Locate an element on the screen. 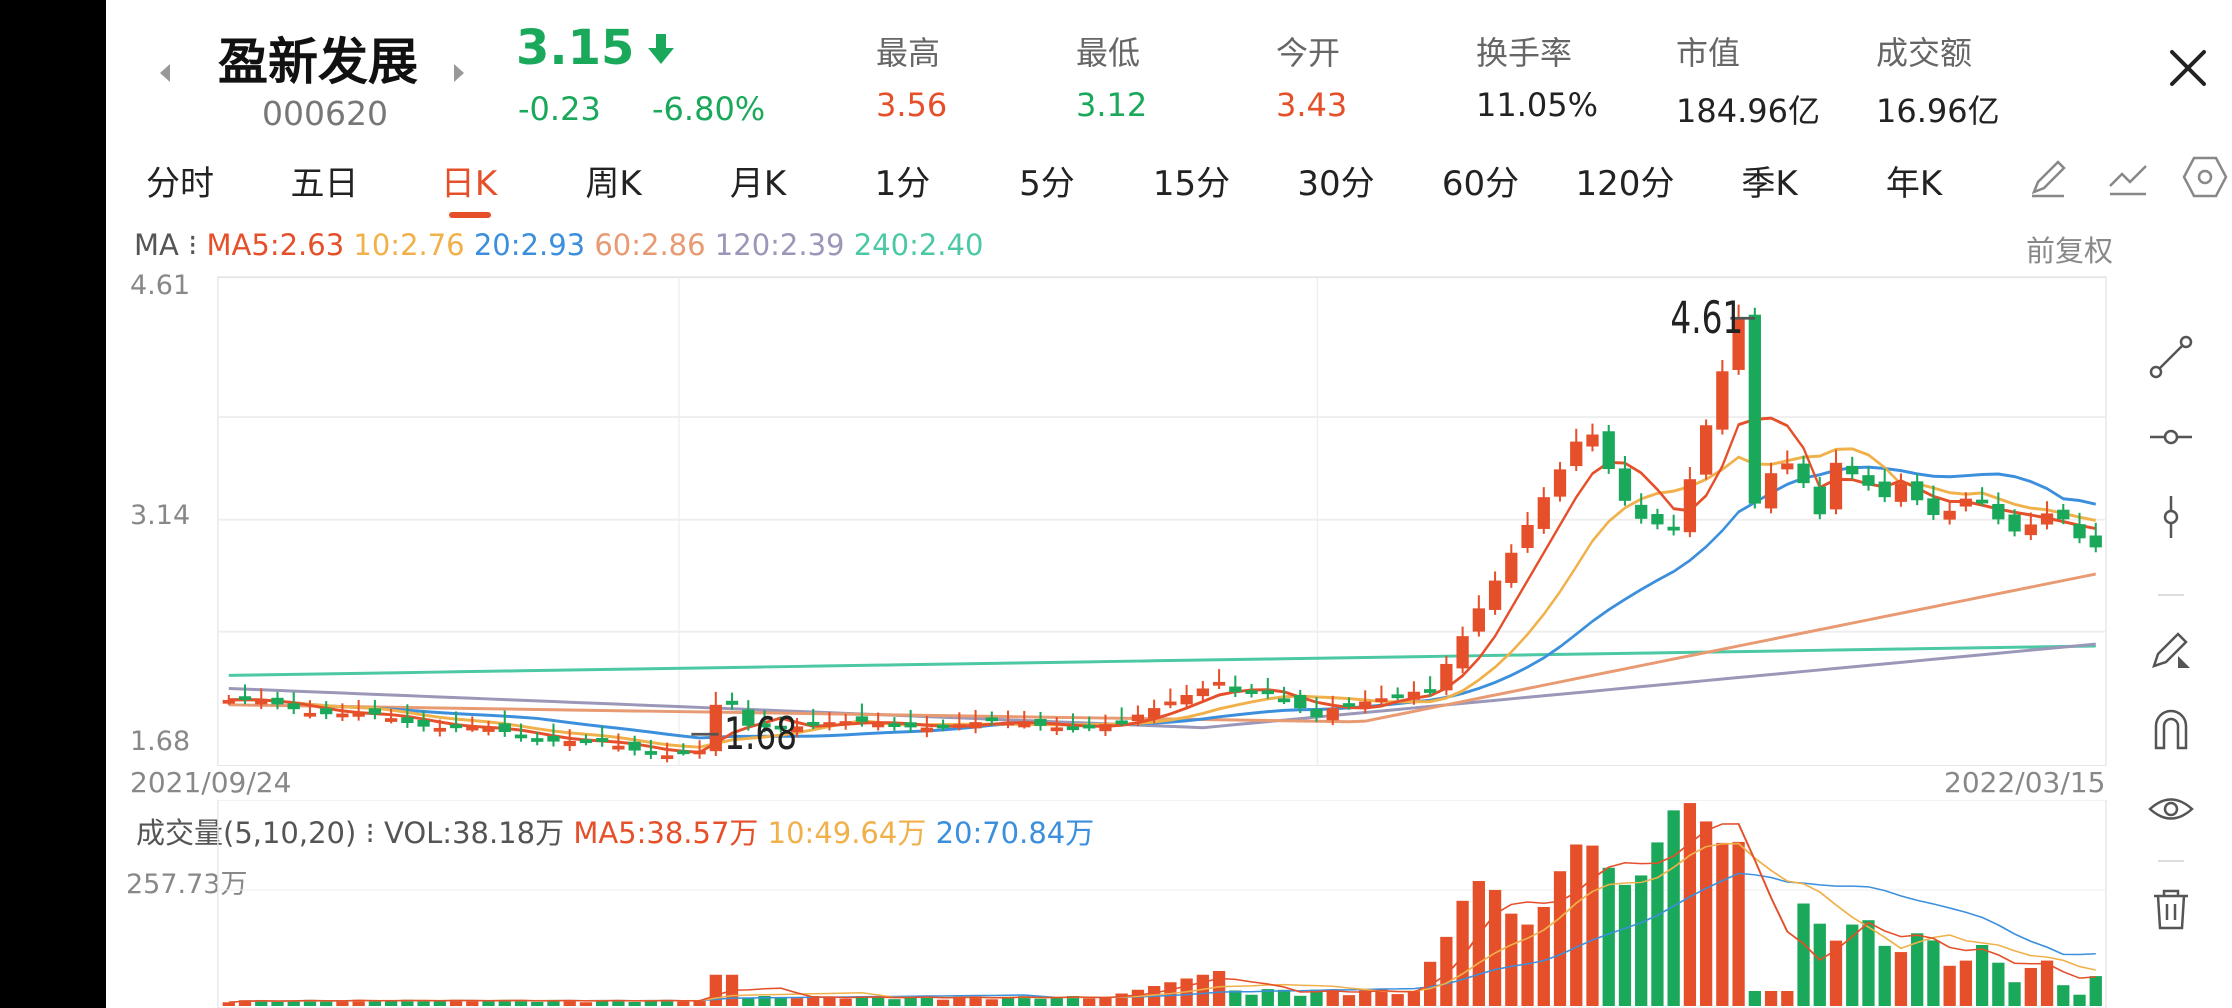 This screenshot has width=2232, height=1008. stat-value: 3.43 is located at coordinates (1312, 105).